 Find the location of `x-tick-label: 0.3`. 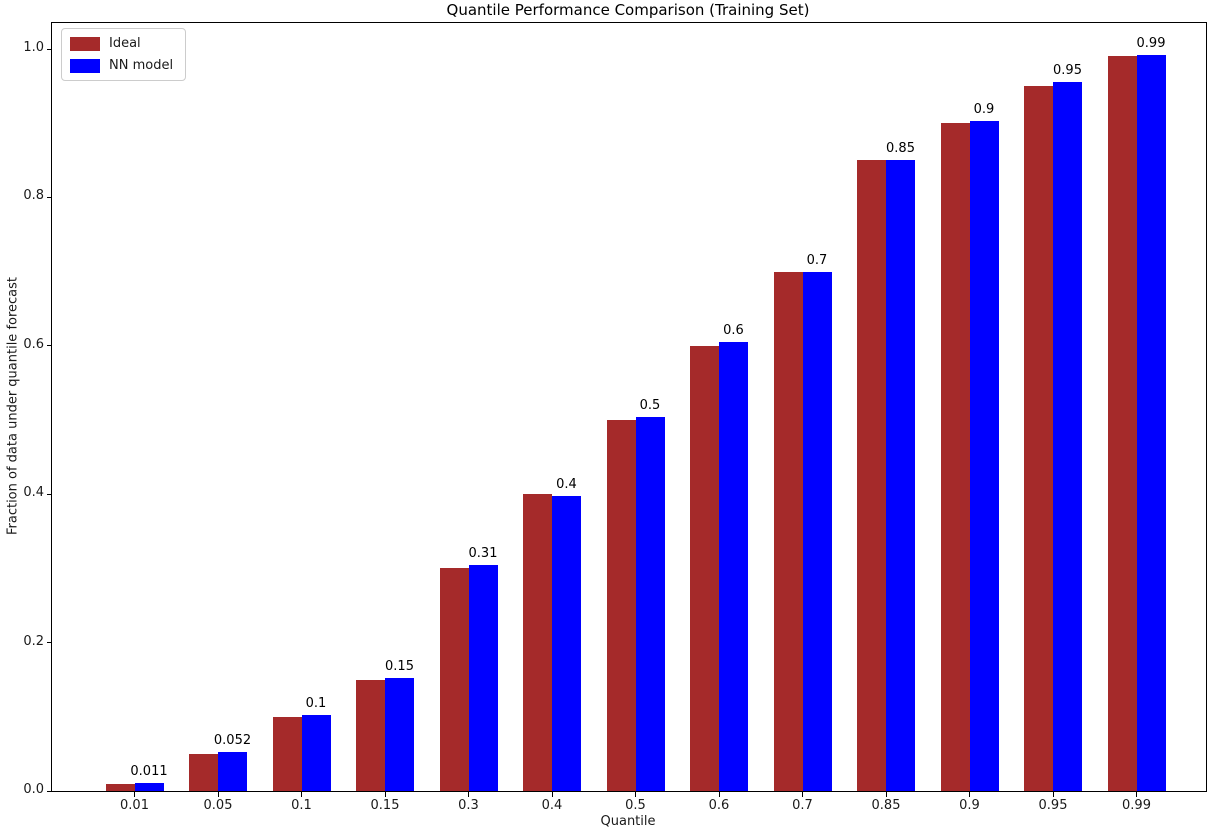

x-tick-label: 0.3 is located at coordinates (468, 805).